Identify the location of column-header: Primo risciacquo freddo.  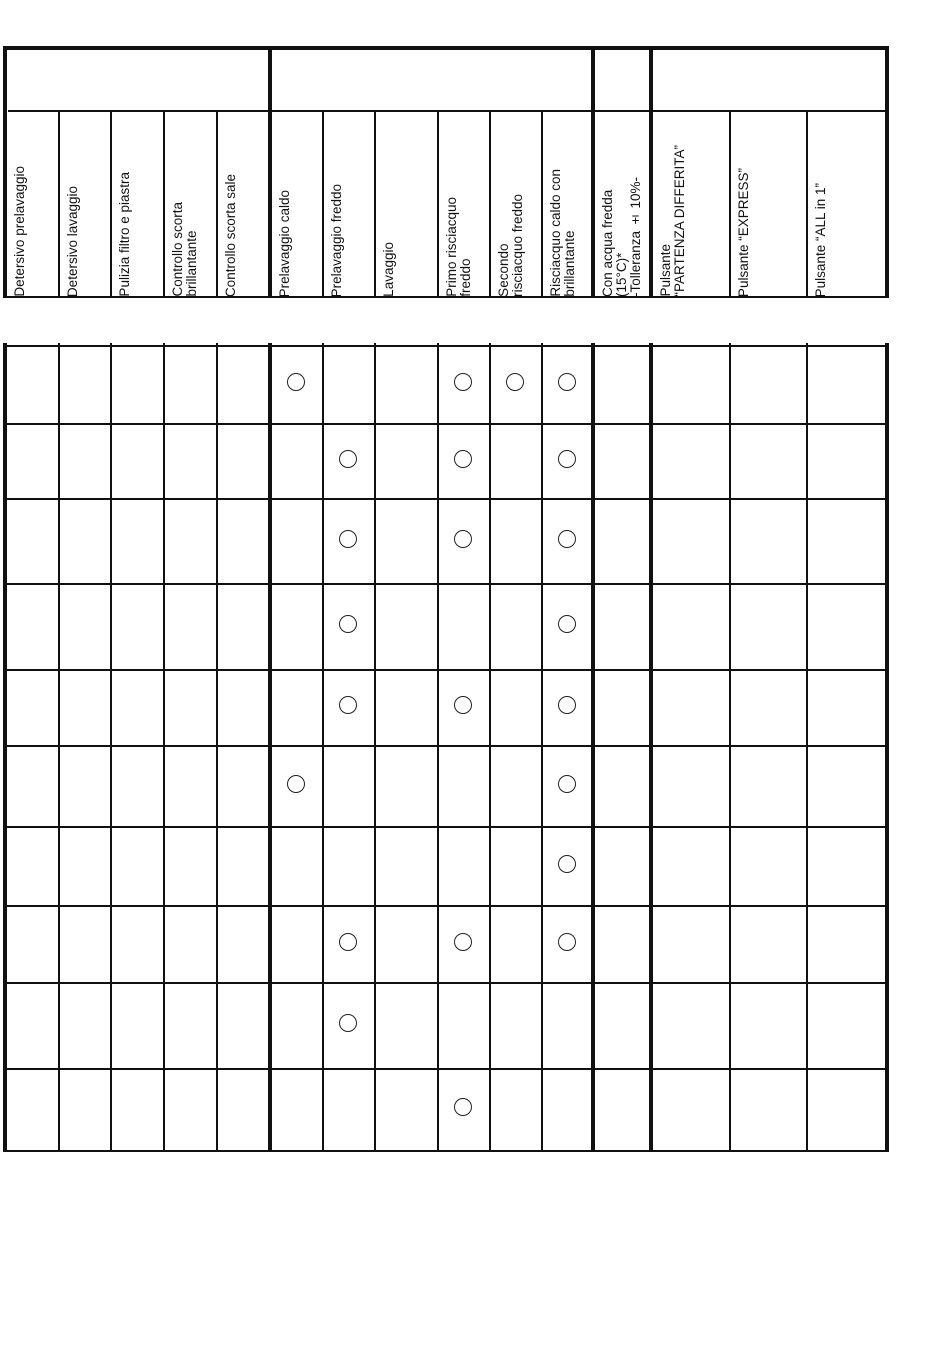
(463, 204).